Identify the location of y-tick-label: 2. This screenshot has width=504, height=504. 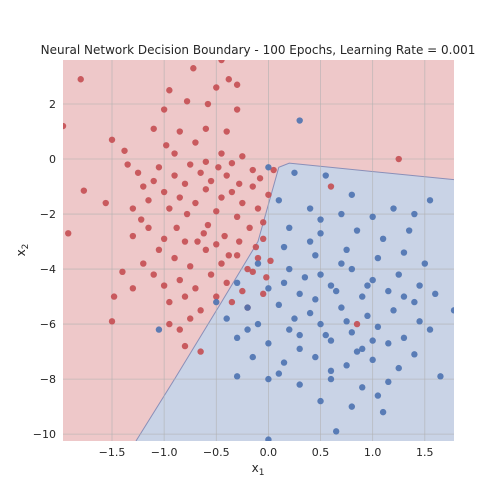
(52, 104).